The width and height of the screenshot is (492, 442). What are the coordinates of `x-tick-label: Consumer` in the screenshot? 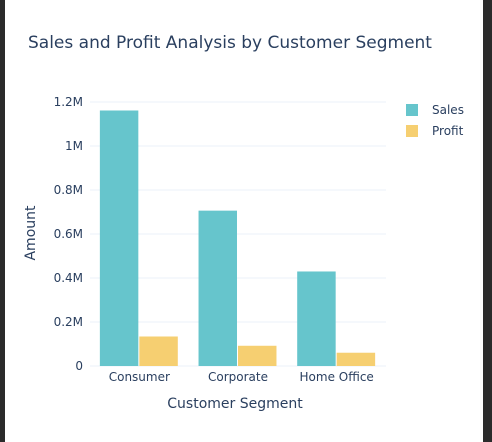 It's located at (139, 377).